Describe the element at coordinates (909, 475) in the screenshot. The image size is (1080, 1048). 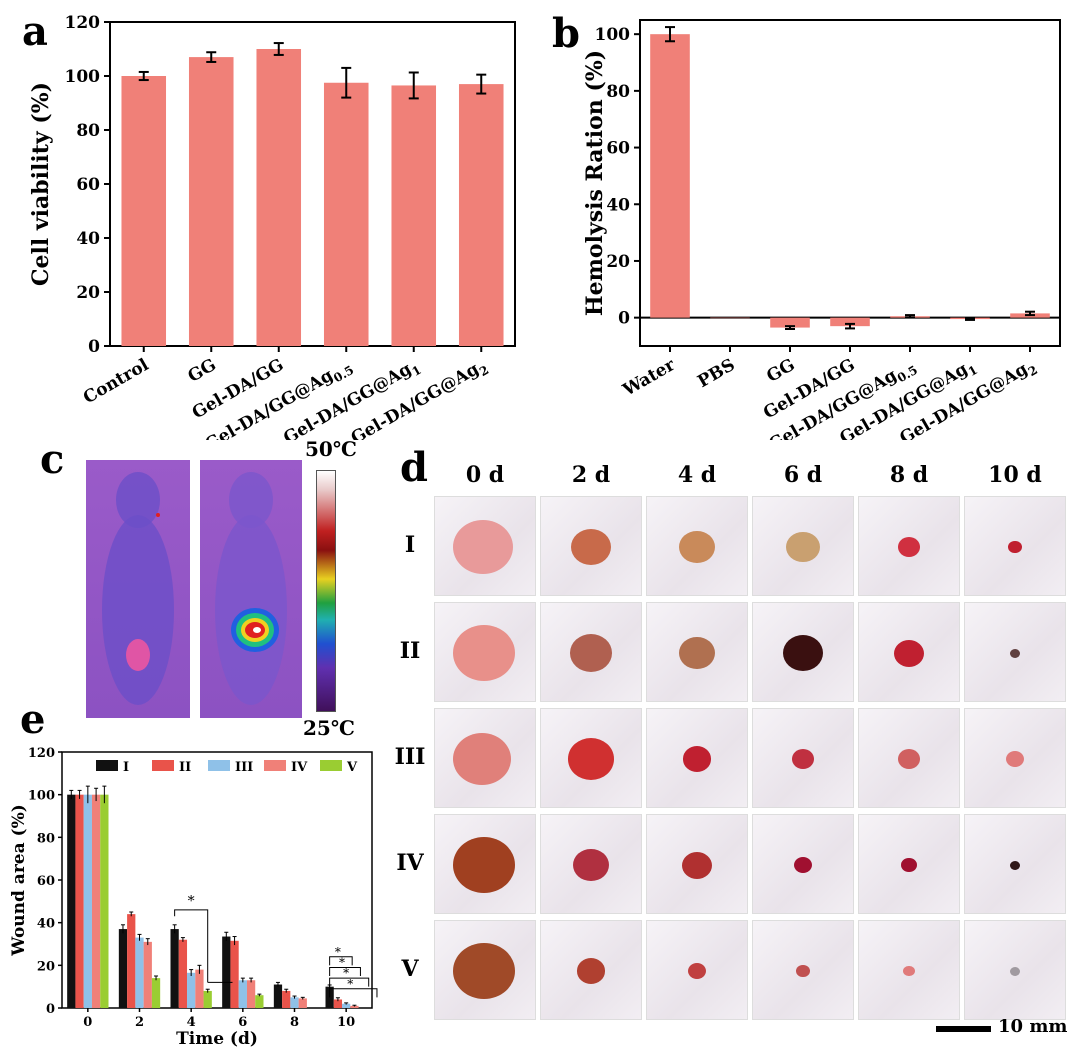
I see `day-column-label: 8 d` at that location.